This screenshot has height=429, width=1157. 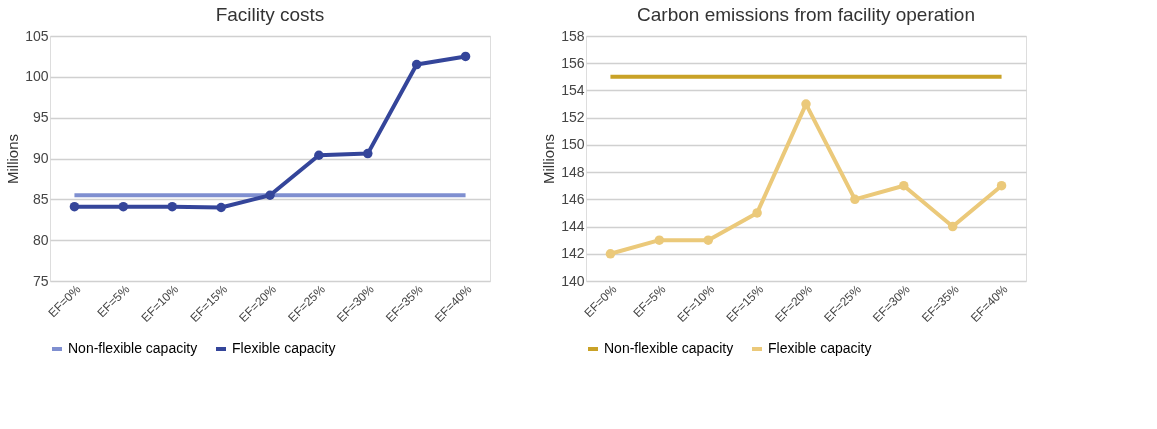 I want to click on y-tick-label: 80, so click(x=40, y=239).